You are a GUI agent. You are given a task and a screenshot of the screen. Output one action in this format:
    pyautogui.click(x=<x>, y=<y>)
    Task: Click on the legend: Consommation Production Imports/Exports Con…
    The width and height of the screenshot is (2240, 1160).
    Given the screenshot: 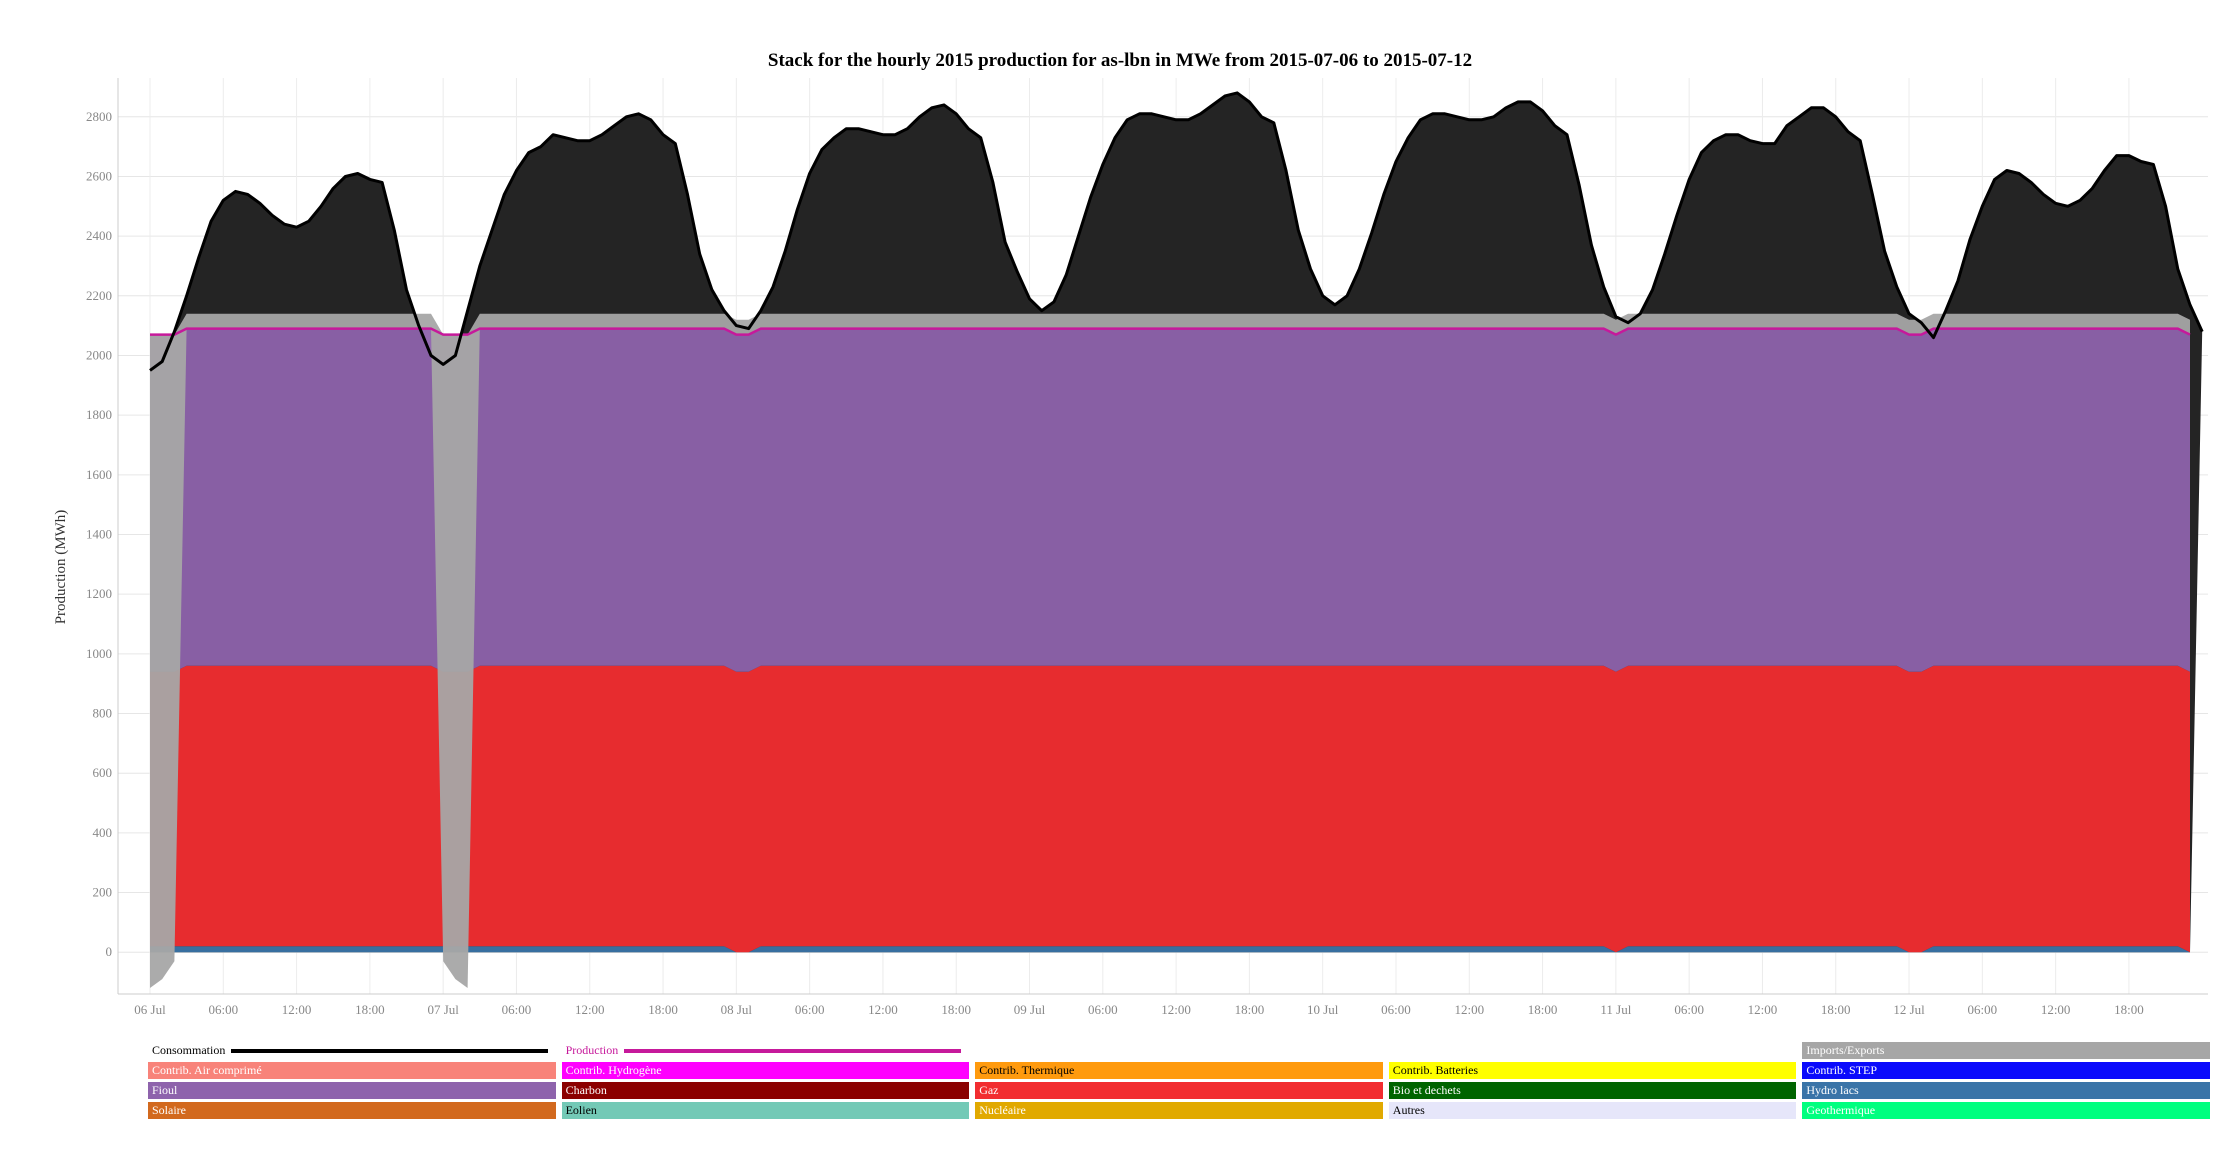 What is the action you would take?
    pyautogui.click(x=1179, y=1082)
    